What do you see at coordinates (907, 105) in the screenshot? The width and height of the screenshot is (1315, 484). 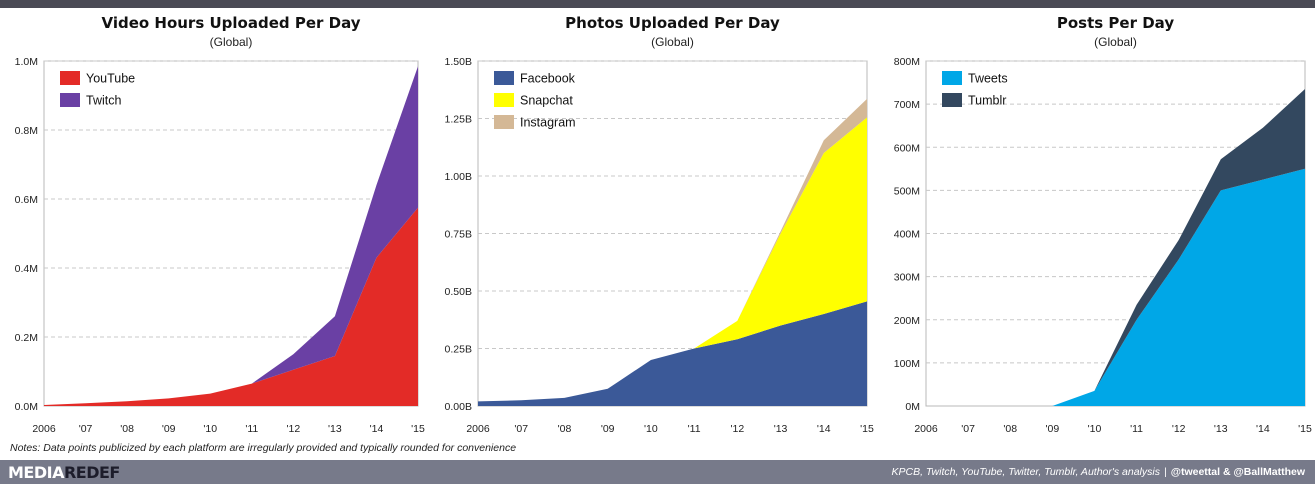 I see `y-tick-label: 700M` at bounding box center [907, 105].